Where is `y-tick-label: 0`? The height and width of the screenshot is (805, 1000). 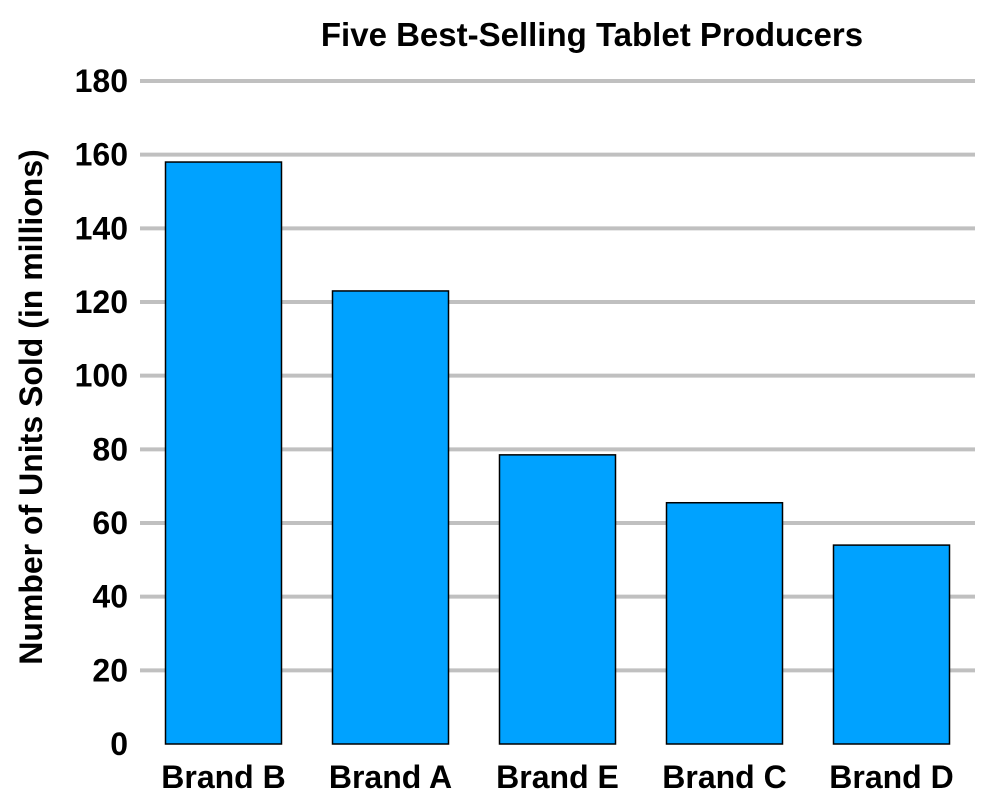
y-tick-label: 0 is located at coordinates (119, 744).